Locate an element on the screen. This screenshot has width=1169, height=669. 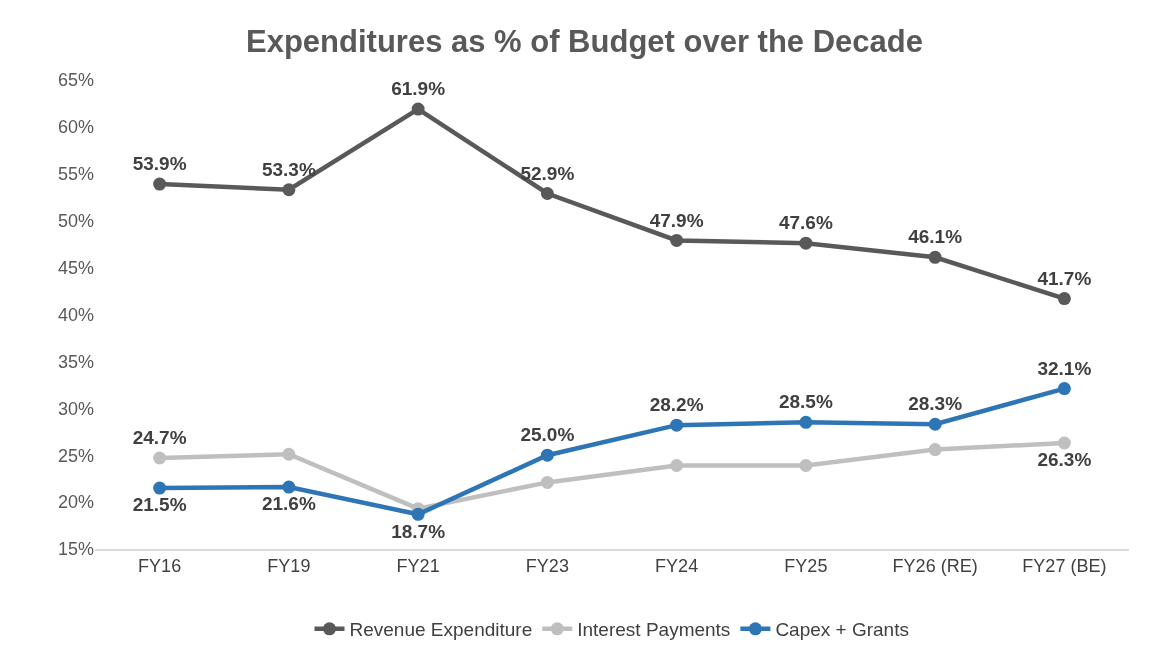
data-label: 41.7% is located at coordinates (1064, 278).